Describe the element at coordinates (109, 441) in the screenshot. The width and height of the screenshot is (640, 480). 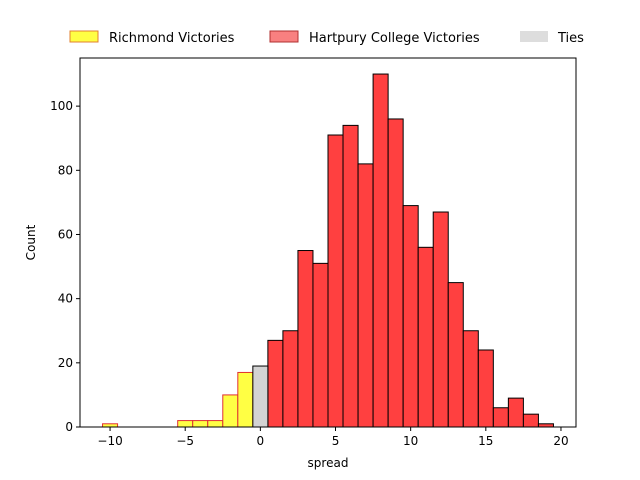
I see `x-tick-label-0: −10` at that location.